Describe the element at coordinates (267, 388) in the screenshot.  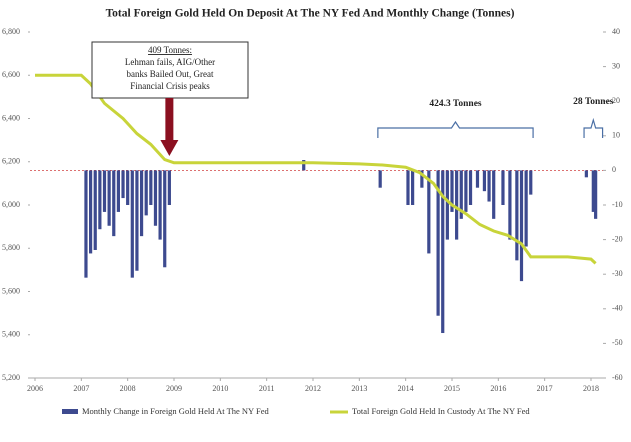
I see `x-tick-label: 2011` at that location.